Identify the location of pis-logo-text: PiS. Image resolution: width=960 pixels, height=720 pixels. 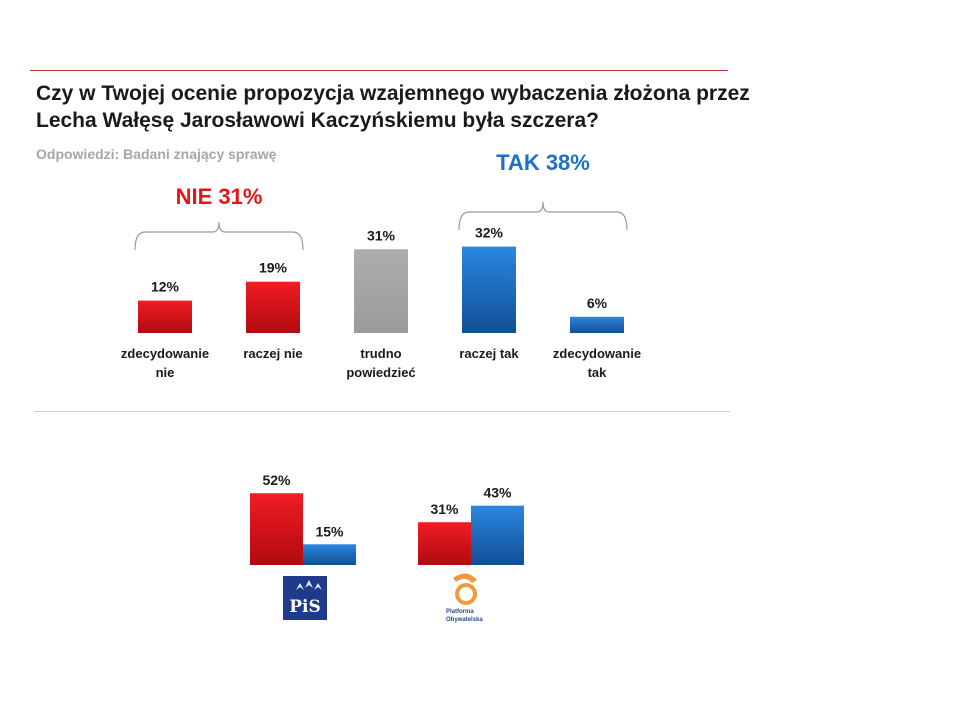
(305, 607).